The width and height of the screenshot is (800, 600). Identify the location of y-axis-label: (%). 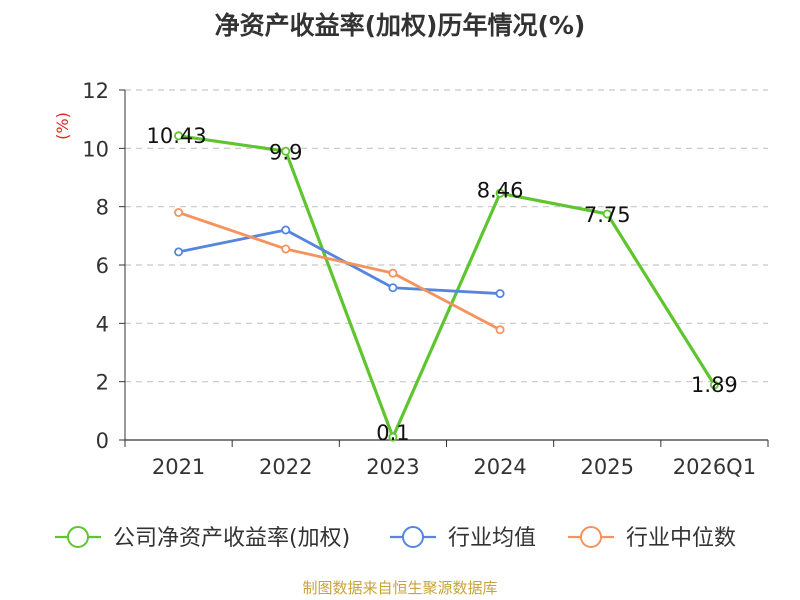
(62, 126).